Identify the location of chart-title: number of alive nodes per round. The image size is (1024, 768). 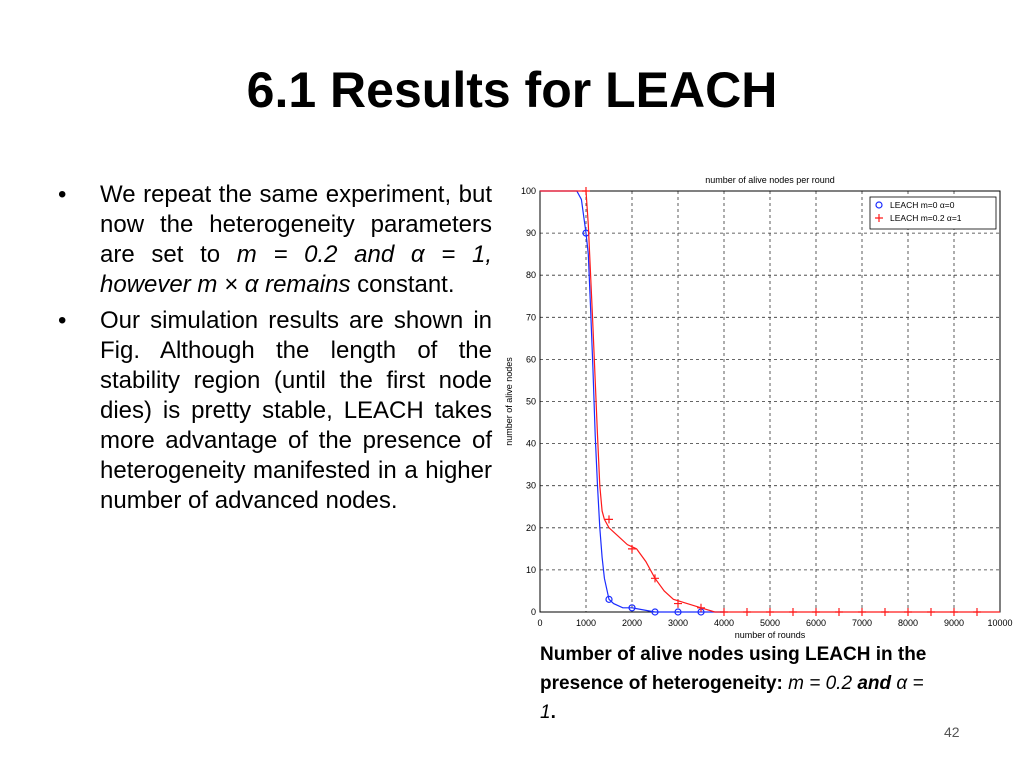
(770, 180).